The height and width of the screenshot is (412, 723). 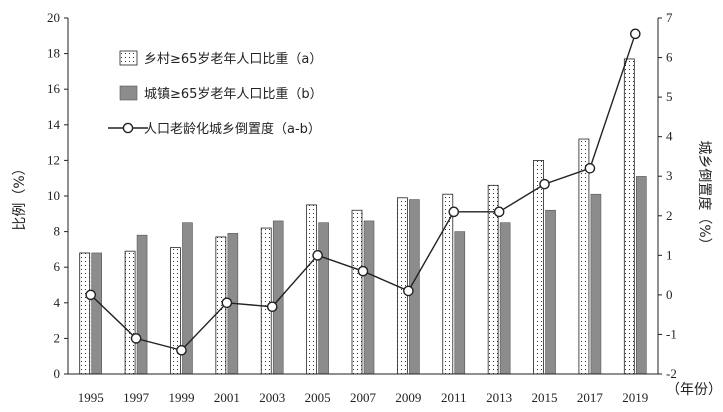 I want to click on x-tick-label: 2013, so click(x=499, y=397).